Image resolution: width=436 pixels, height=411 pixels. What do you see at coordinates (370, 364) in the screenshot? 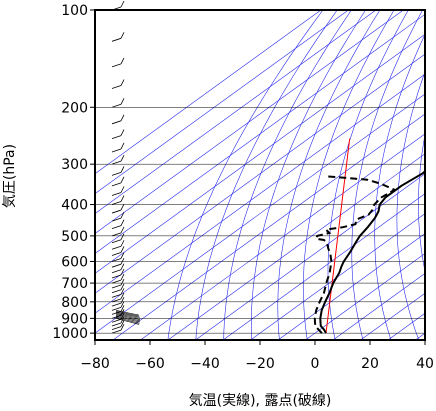
I see `x-tick-label: 20` at bounding box center [370, 364].